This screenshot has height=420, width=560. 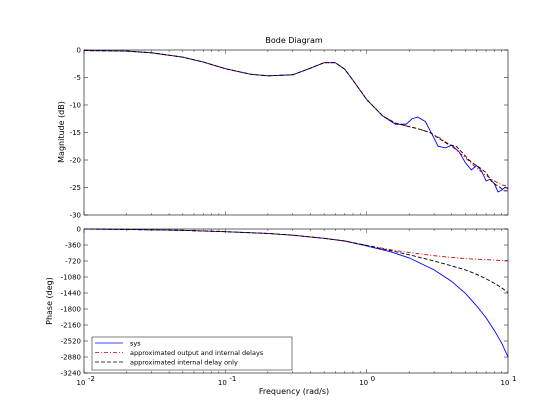 I want to click on phase-ytick-label: -1440, so click(x=71, y=294).